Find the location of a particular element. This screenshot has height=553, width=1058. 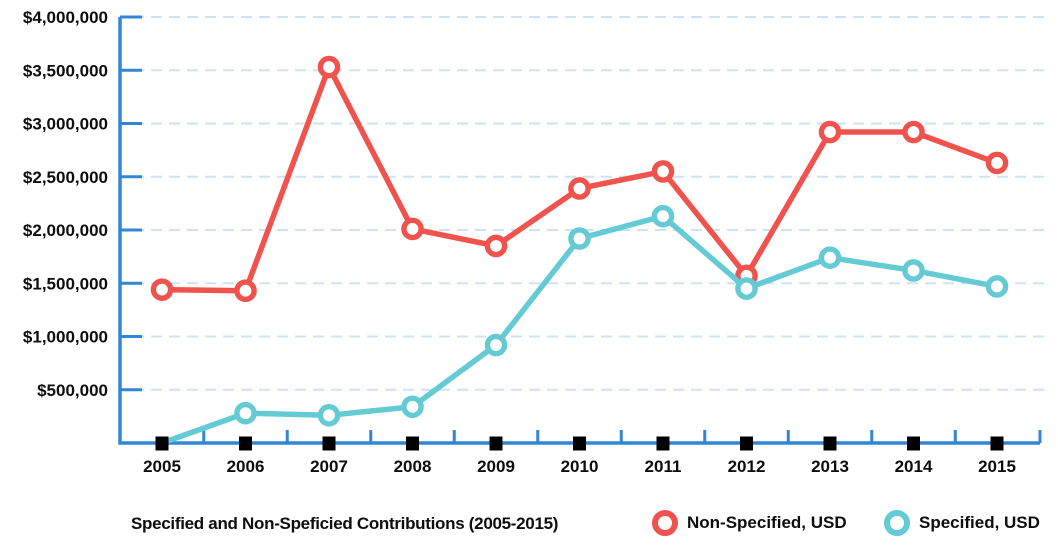

data-point-non-specified-usd-2013 is located at coordinates (830, 132).